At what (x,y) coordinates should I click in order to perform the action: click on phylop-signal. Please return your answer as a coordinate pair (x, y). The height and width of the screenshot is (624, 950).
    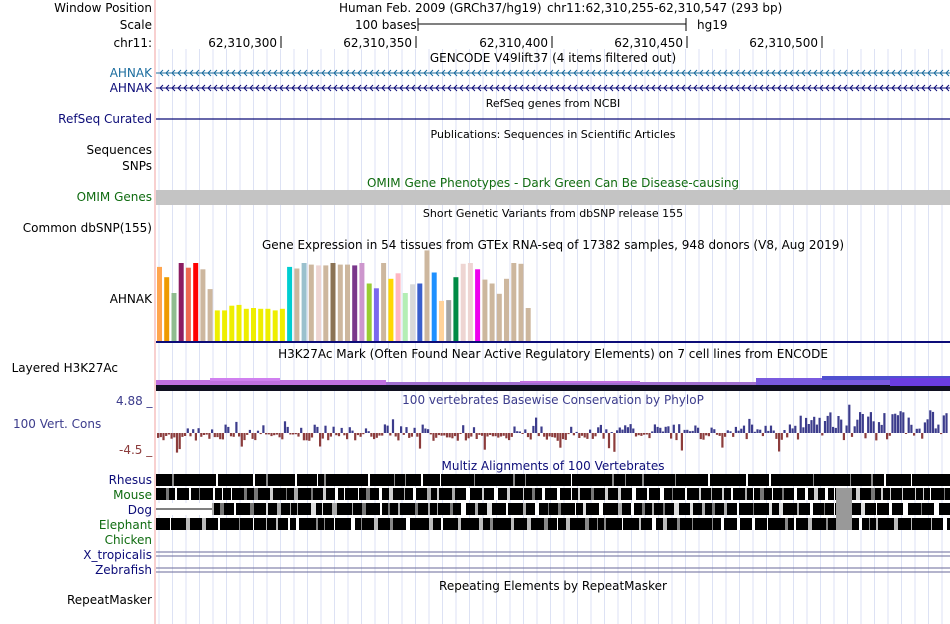
    Looking at the image, I should click on (552, 428).